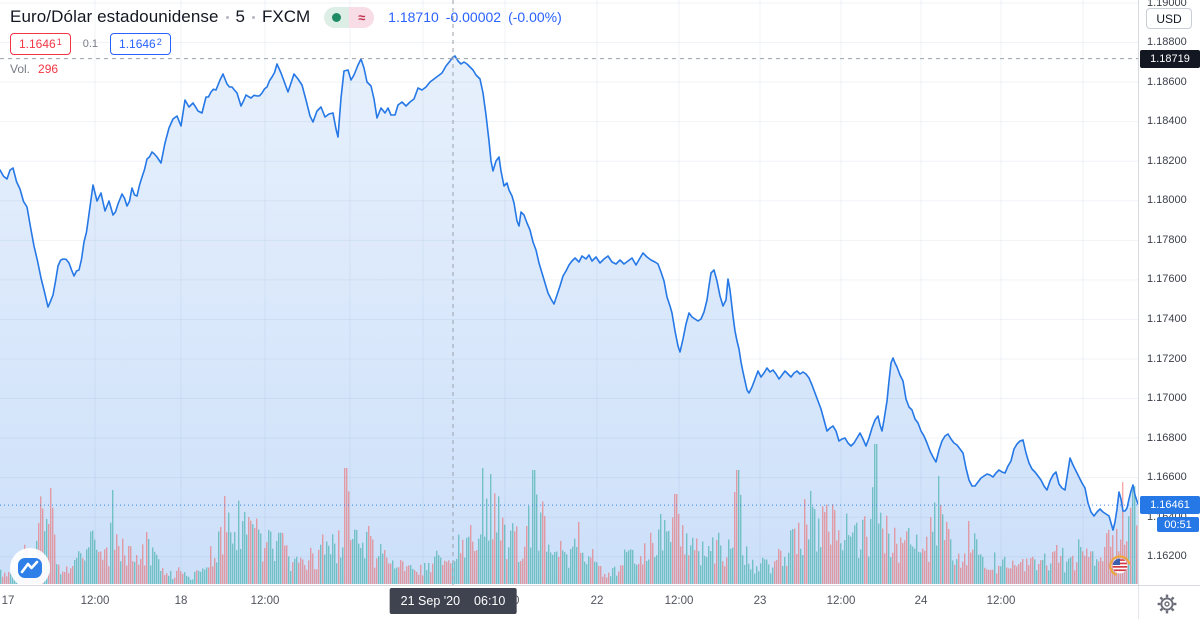  I want to click on price-change: -0.00002, so click(473, 17).